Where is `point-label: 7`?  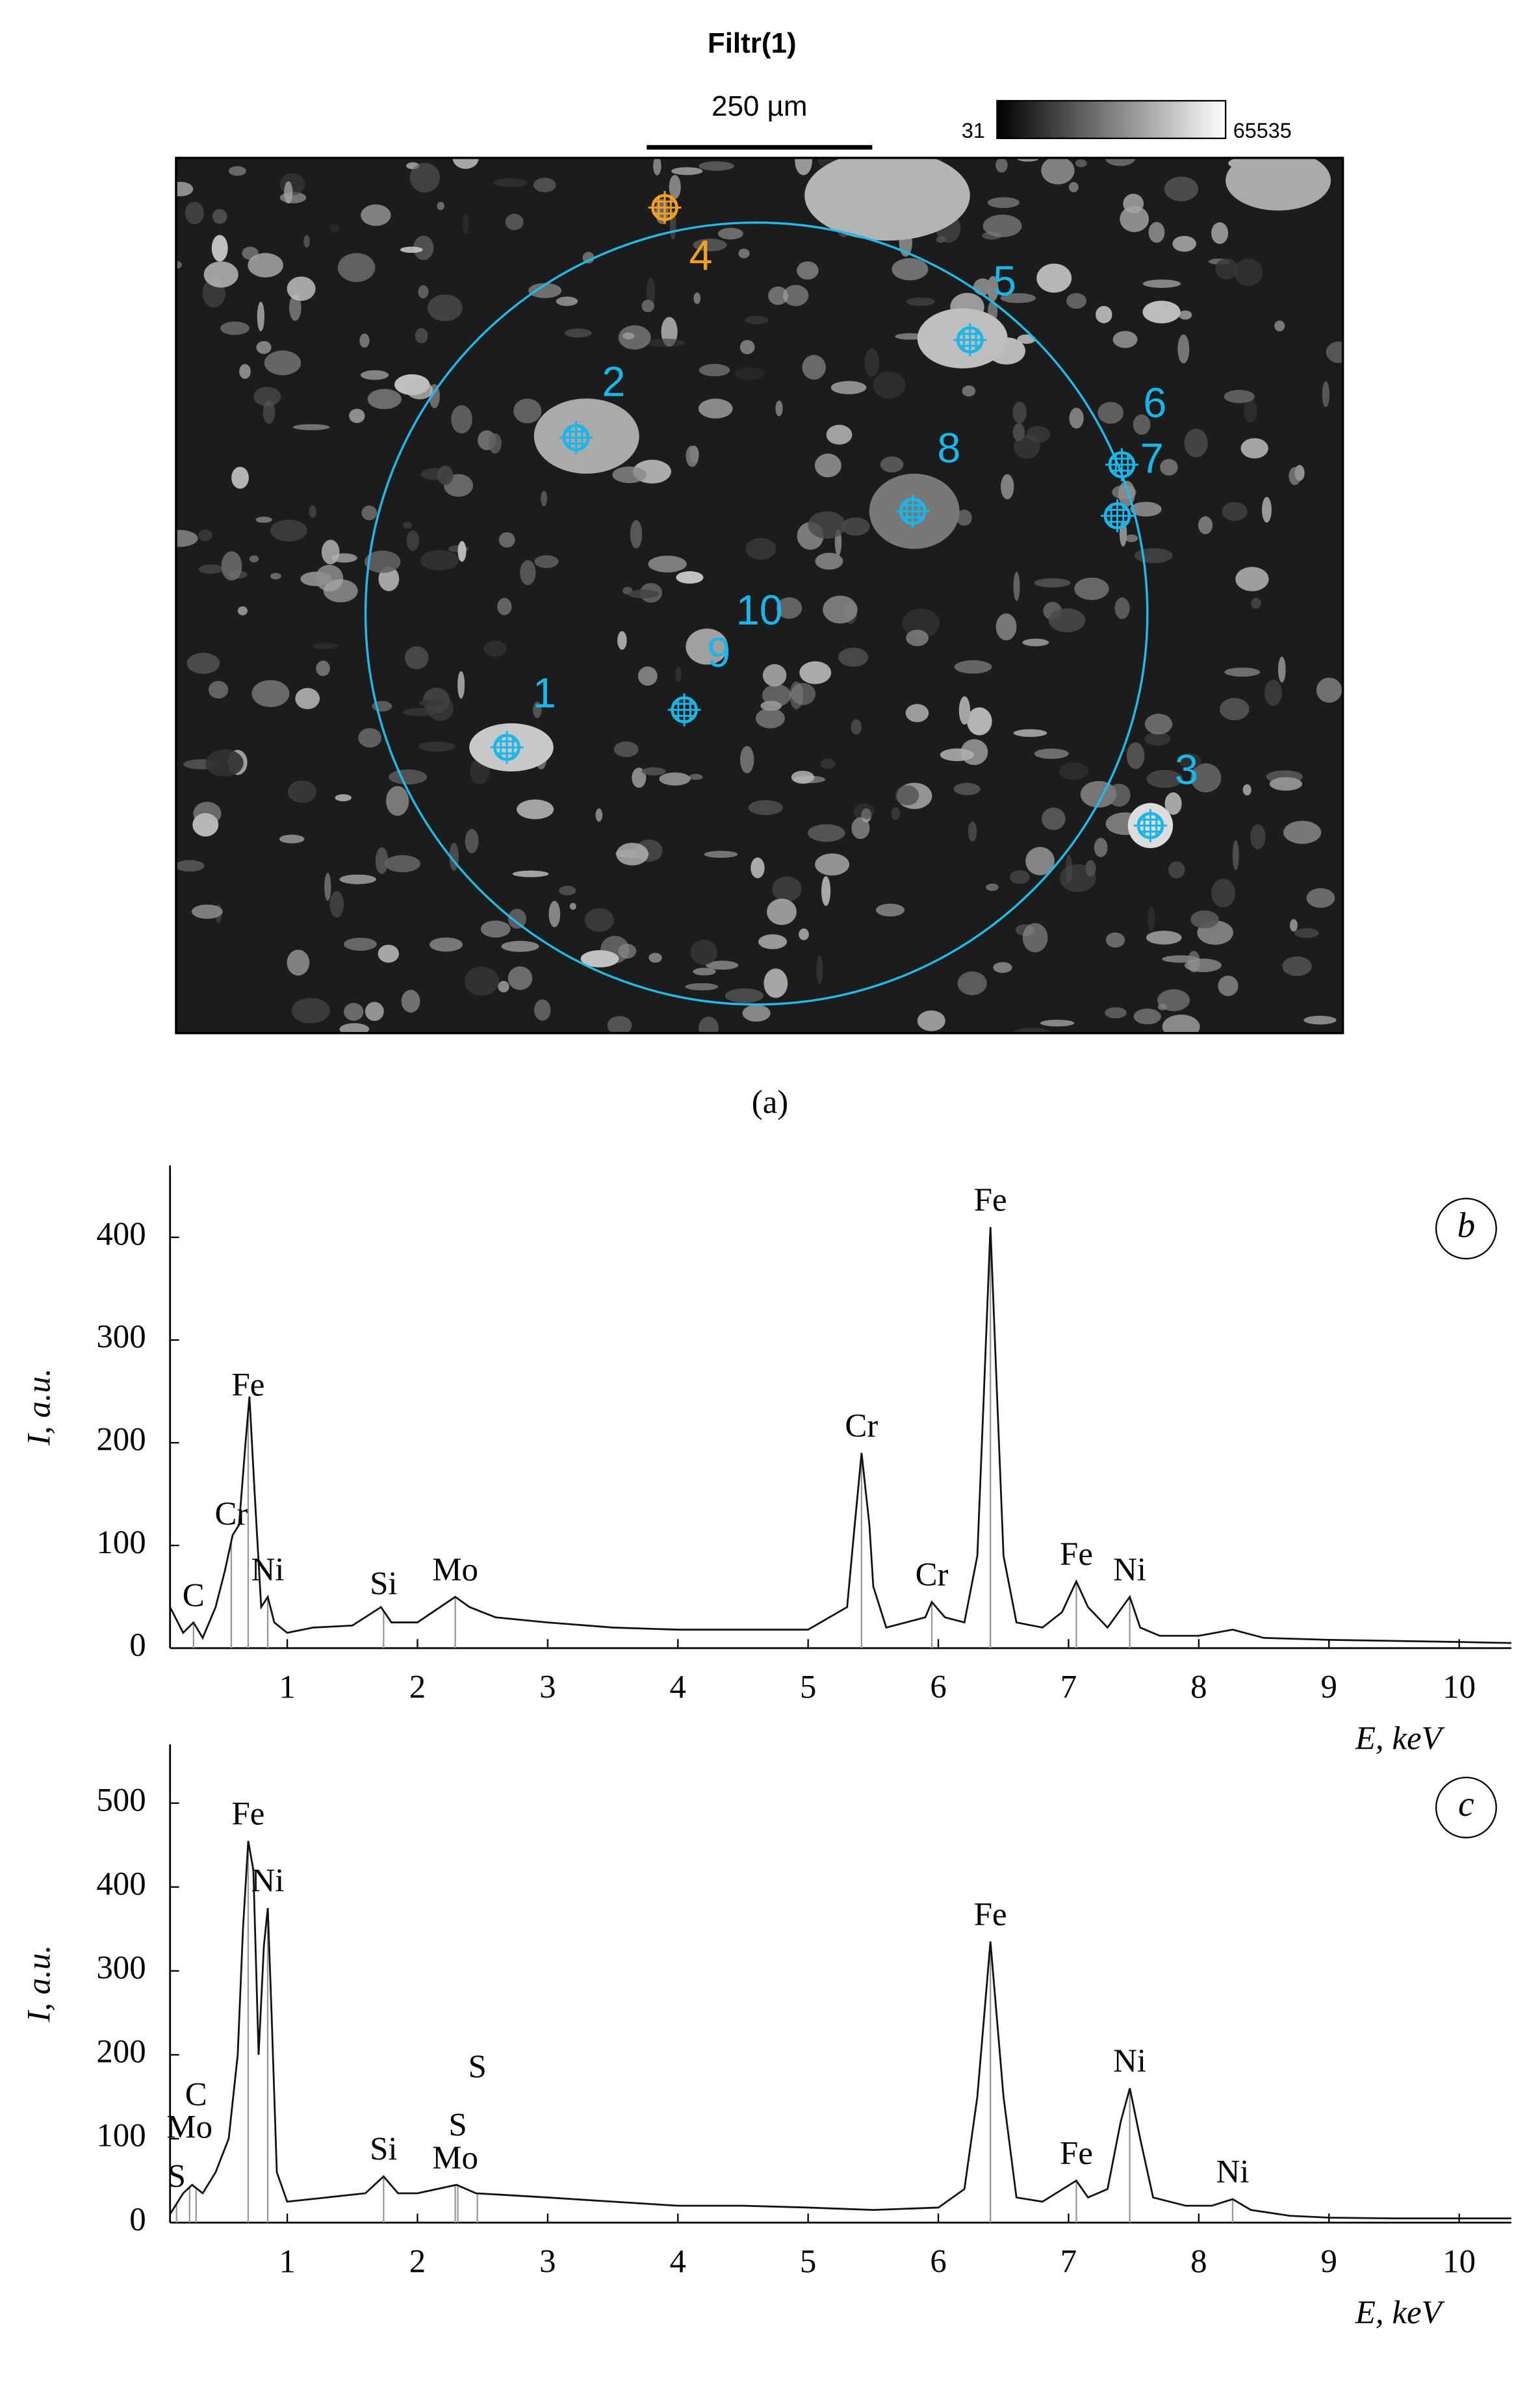
point-label: 7 is located at coordinates (1152, 458).